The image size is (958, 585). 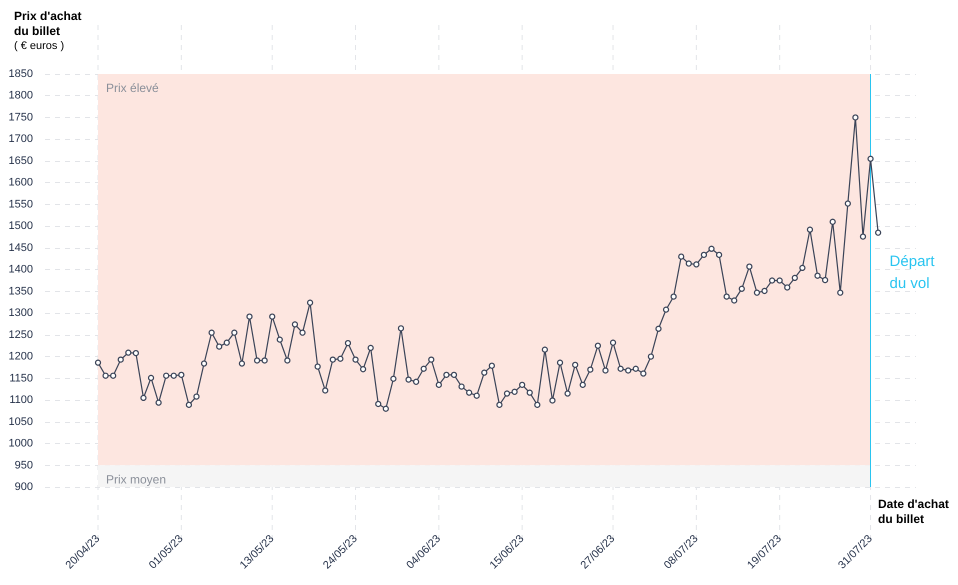 I want to click on y-tick-label: 1300, so click(x=20, y=313).